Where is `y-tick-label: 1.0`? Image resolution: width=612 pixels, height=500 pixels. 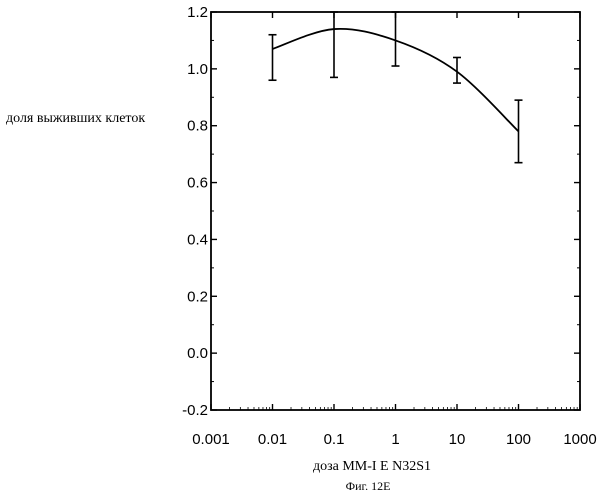 y-tick-label: 1.0 is located at coordinates (197, 69).